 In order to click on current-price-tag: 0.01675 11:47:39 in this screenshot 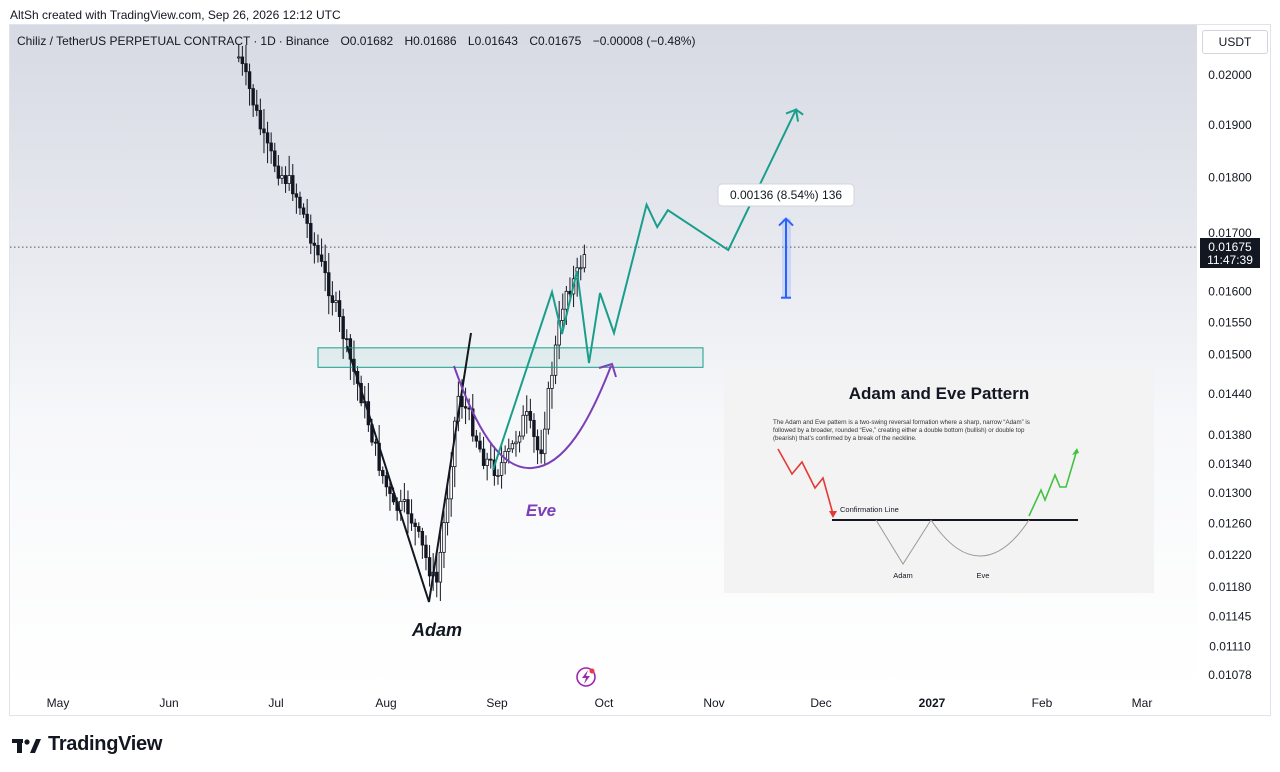, I will do `click(1230, 253)`.